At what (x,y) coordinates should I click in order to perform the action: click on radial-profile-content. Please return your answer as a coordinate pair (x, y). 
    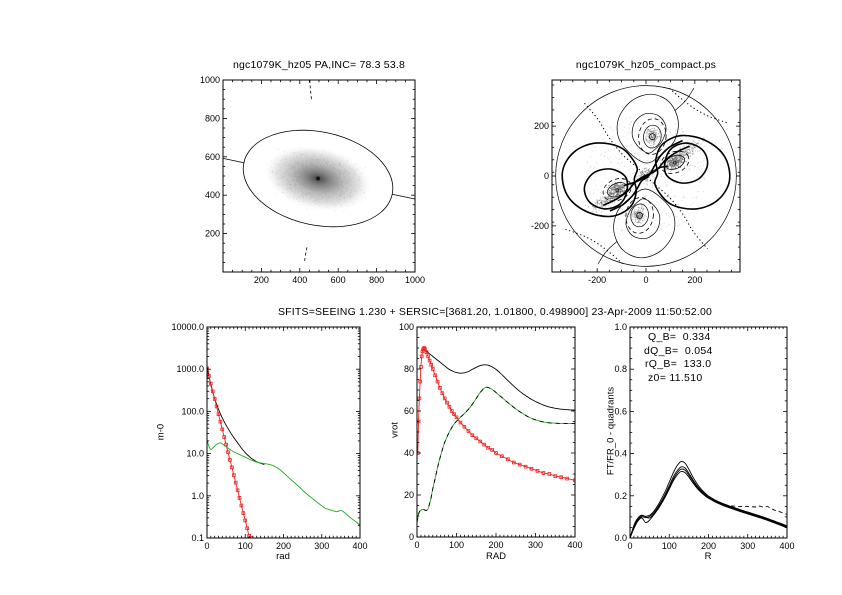
    Looking at the image, I should click on (283, 451).